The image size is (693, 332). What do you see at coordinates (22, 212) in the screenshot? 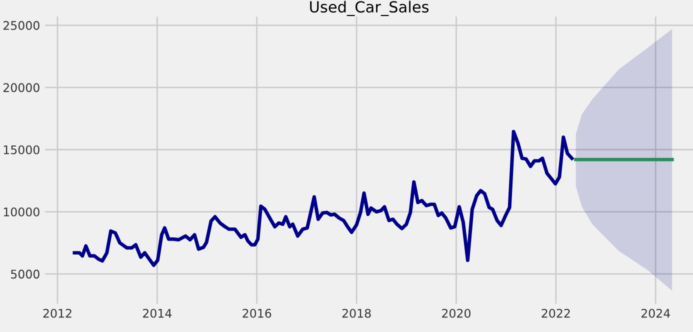
I see `y-tick-label: 10000` at bounding box center [22, 212].